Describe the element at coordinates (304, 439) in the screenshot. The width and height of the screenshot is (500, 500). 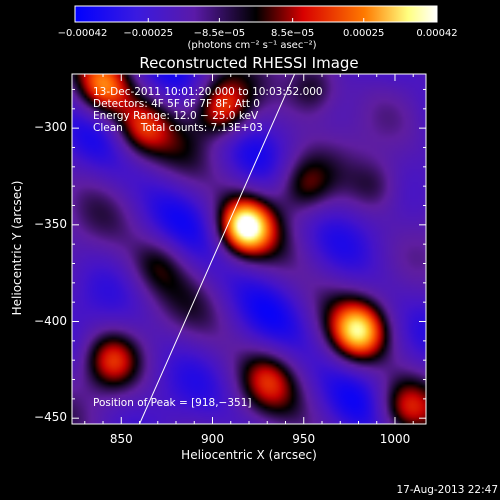
I see `x-tick-label: 950` at that location.